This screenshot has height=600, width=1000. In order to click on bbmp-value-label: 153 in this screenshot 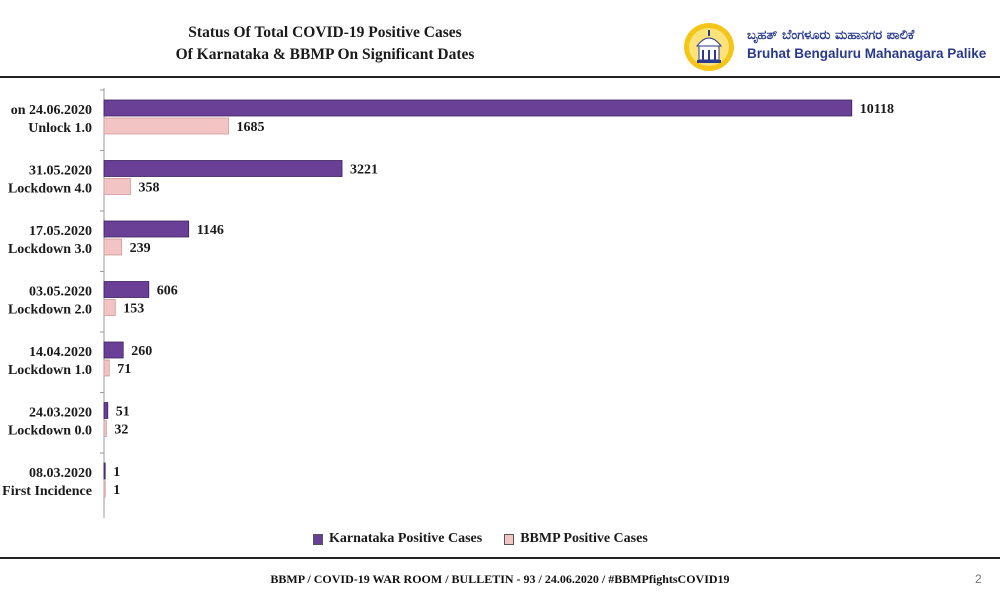, I will do `click(133, 309)`.